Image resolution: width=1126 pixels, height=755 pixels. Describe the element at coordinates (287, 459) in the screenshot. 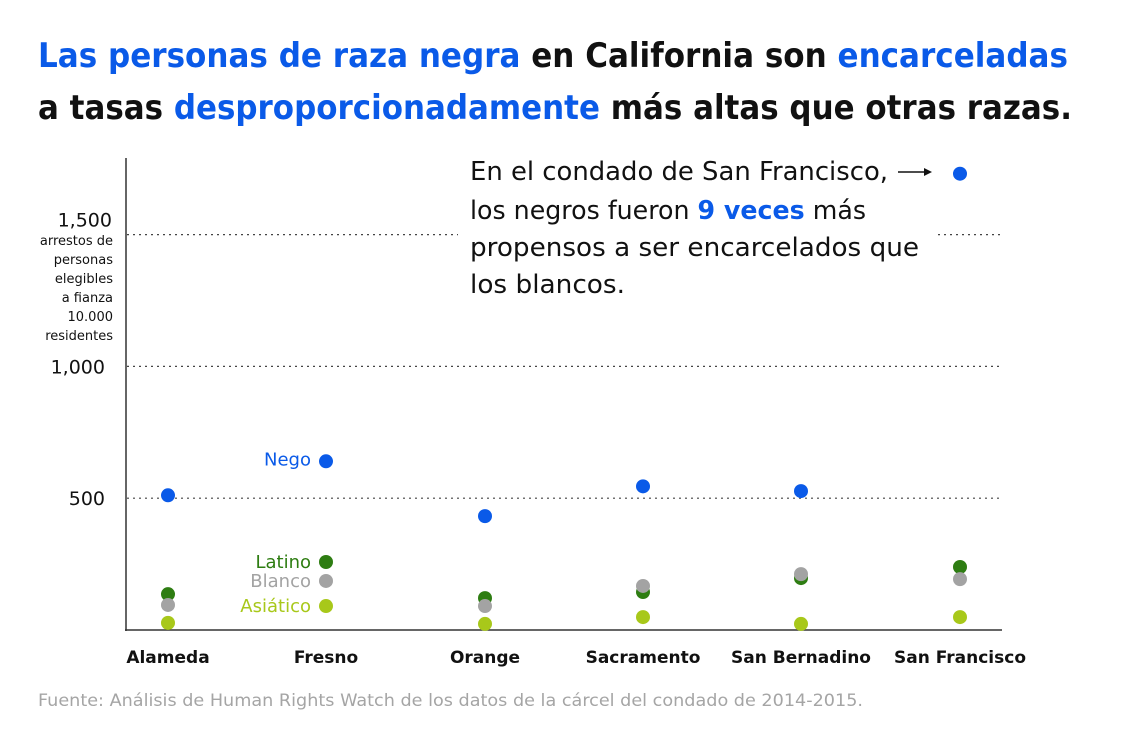

I see `legend-label: Nego` at that location.